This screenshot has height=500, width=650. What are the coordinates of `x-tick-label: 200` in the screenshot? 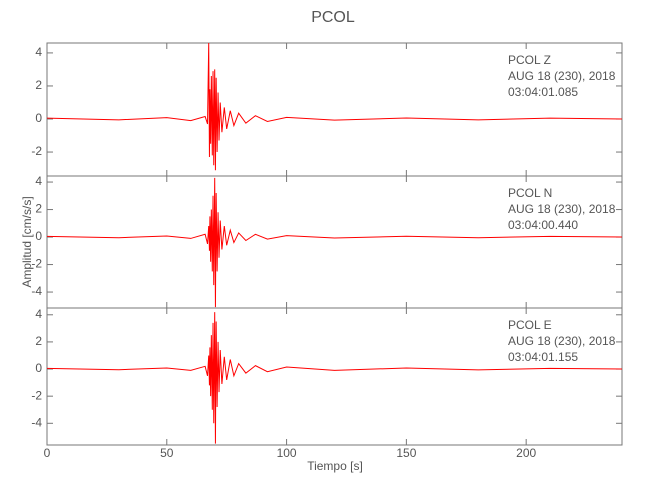 It's located at (526, 453).